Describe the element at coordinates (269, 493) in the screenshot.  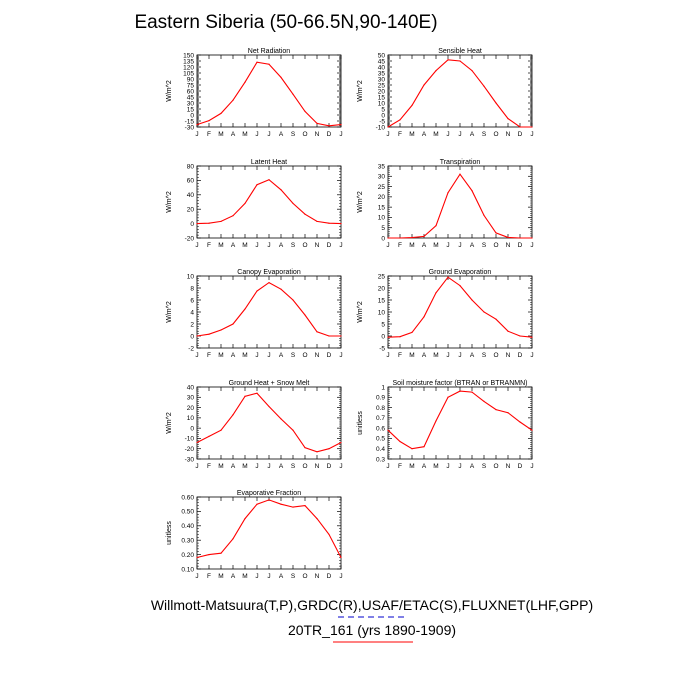
I see `panel-title: Evaporative Fraction` at that location.